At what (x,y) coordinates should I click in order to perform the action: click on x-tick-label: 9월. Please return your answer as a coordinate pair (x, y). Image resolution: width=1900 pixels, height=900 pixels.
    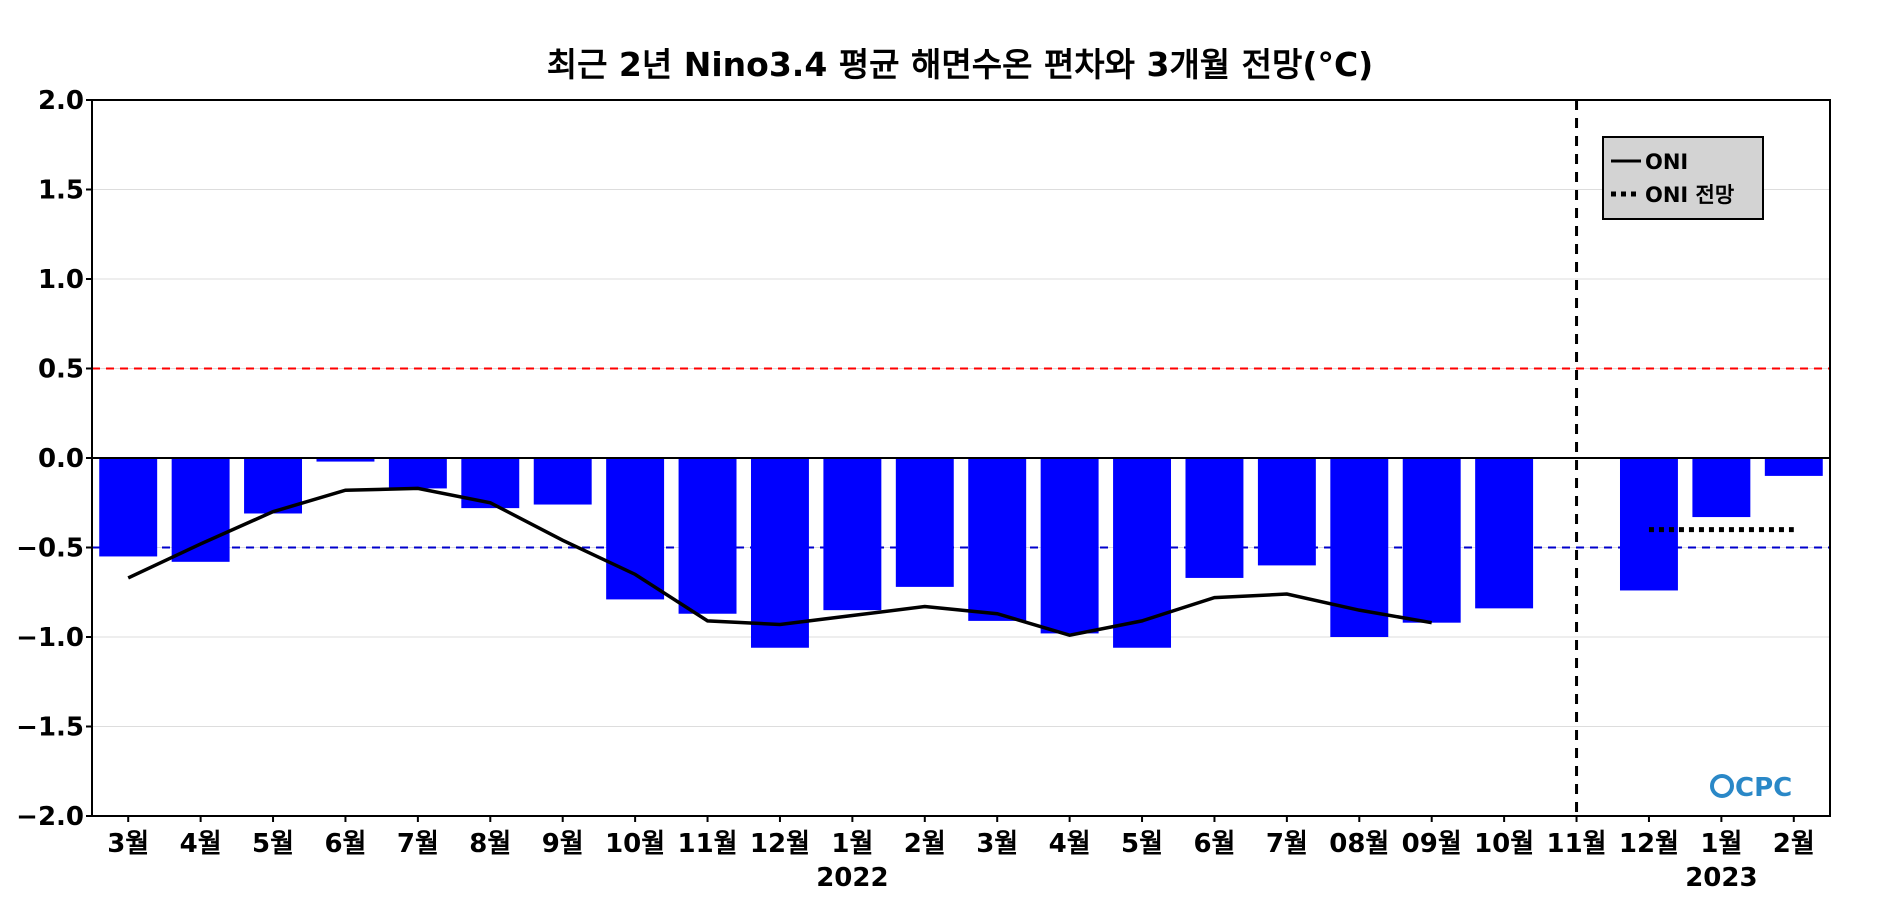
    Looking at the image, I should click on (563, 844).